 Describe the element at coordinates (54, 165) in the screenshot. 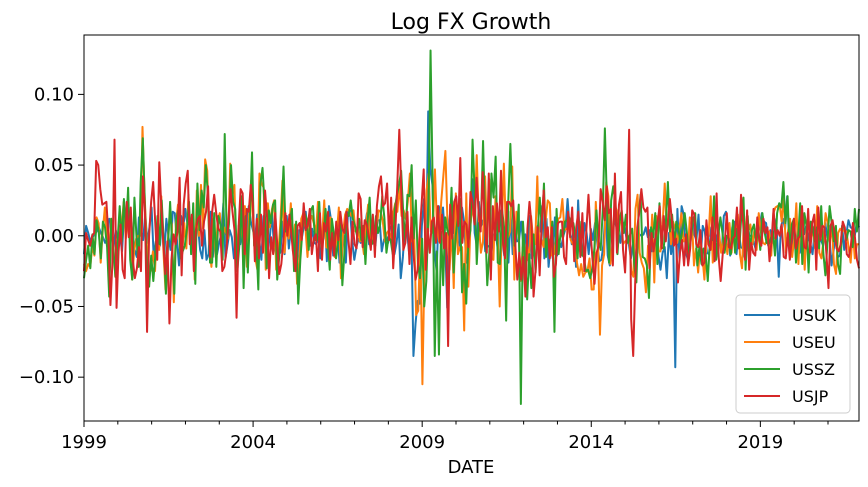

I see `y-tick-label: 0.05` at that location.